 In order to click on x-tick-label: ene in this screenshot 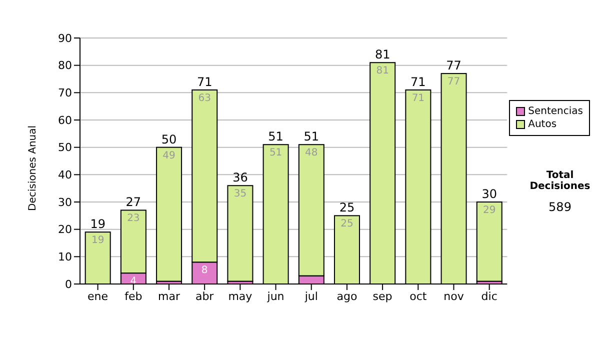, I will do `click(98, 296)`.